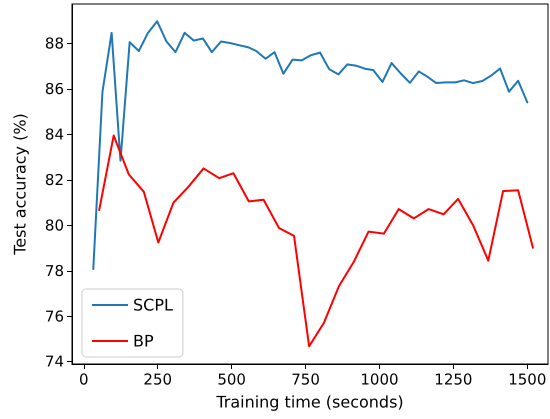  I want to click on legend-label: BP, so click(143, 341).